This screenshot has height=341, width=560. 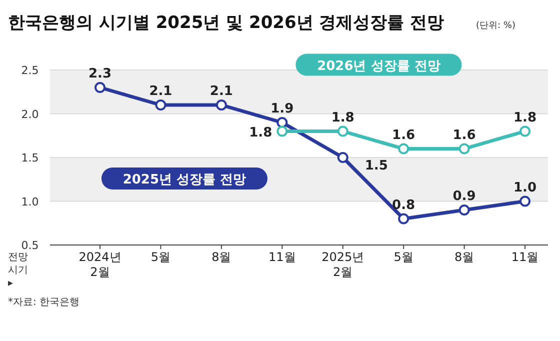 I want to click on chart-title: 한국은행의 시기별 2025년 및 2026년 경제성장률 전망, so click(x=226, y=23).